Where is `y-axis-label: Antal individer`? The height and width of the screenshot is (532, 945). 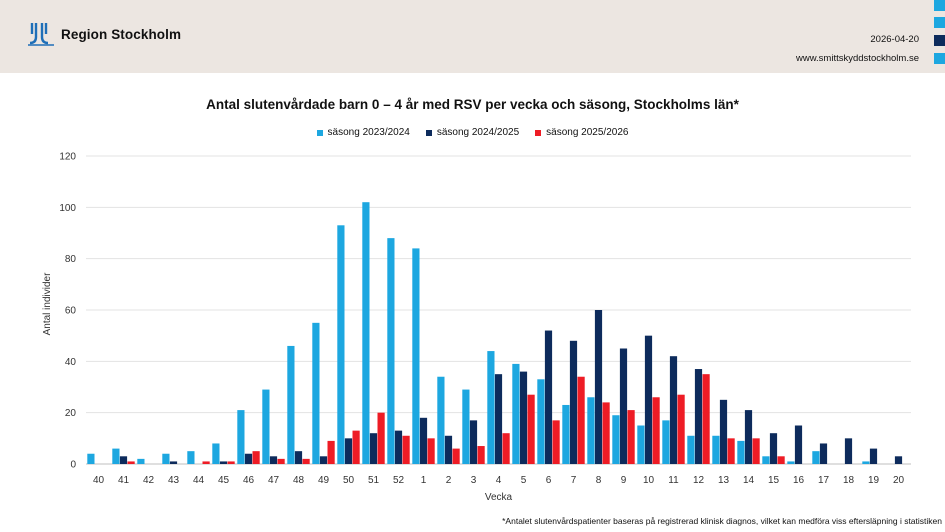 y-axis-label: Antal individer is located at coordinates (47, 303).